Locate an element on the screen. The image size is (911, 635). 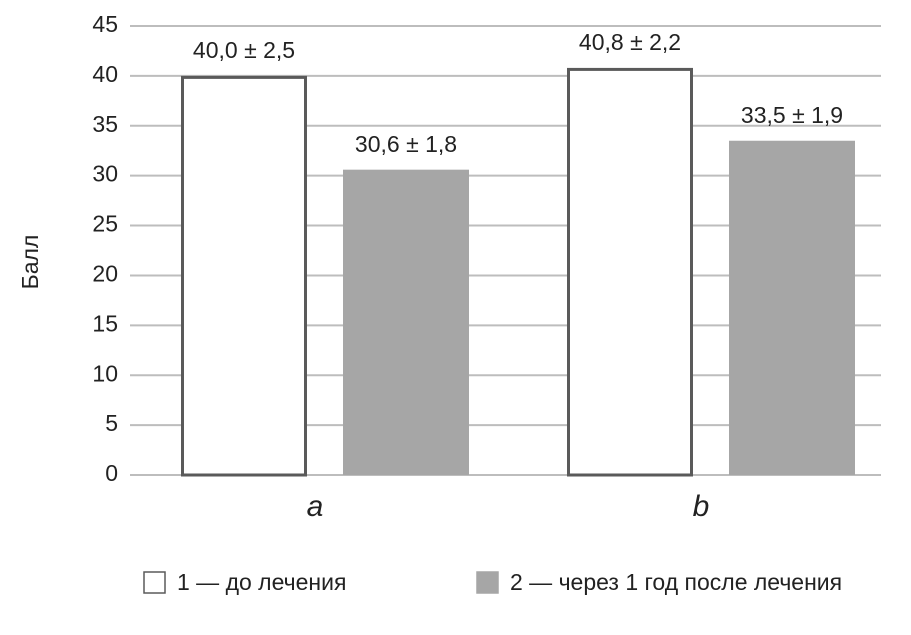
y-tick-label: 20 is located at coordinates (105, 274).